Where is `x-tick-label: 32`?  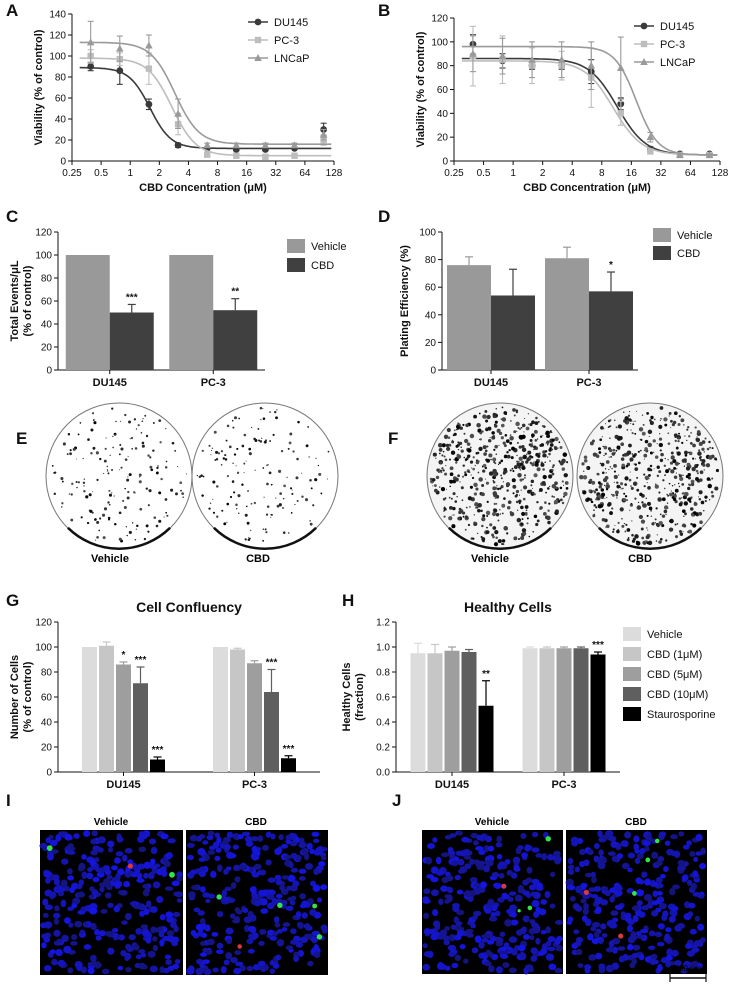
x-tick-label: 32 is located at coordinates (661, 173).